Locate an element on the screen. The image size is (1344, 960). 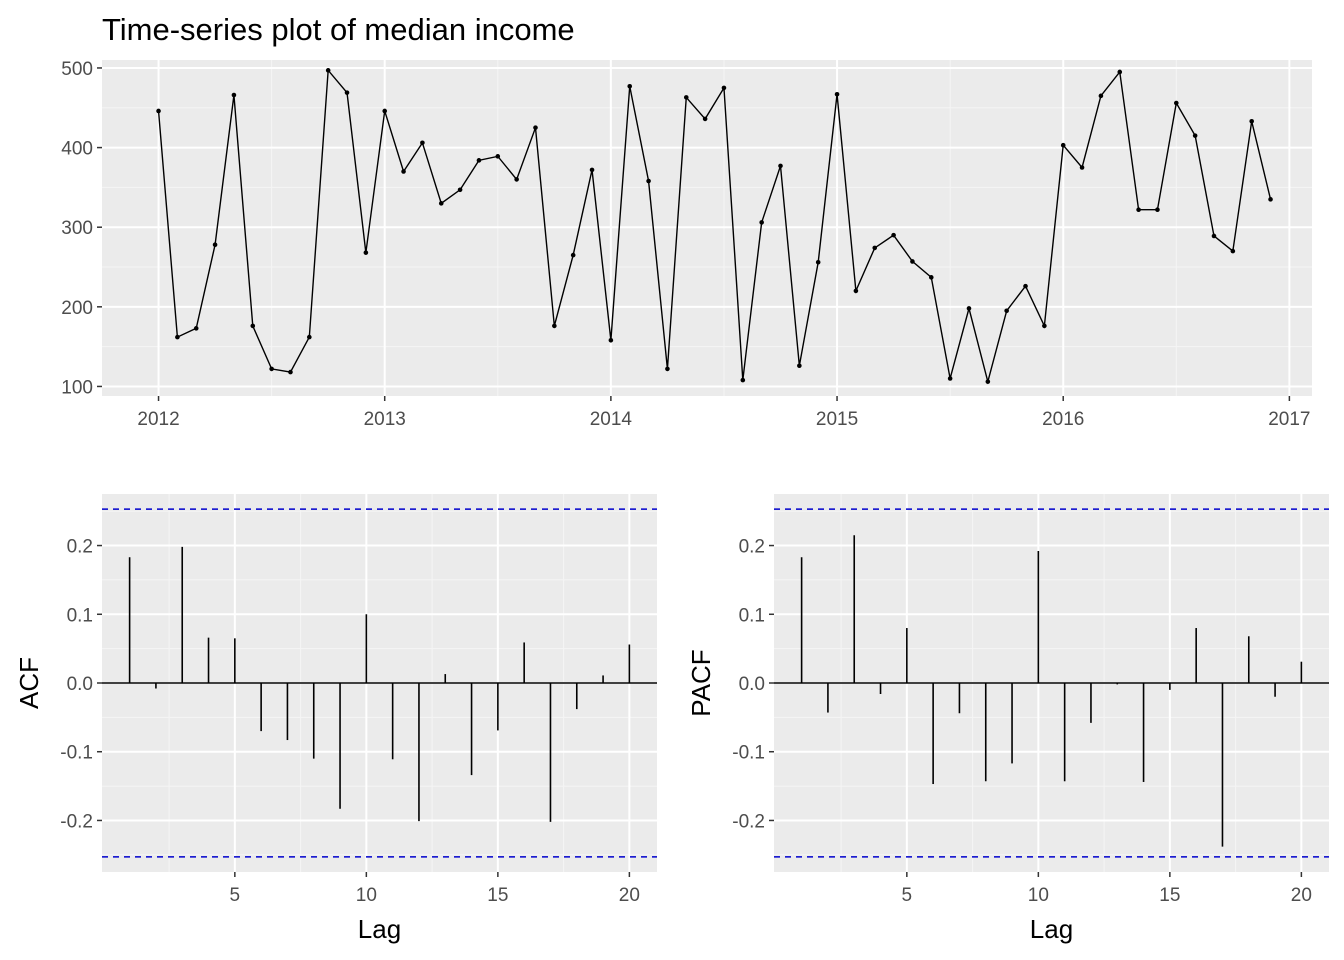
x-tick-label: 2012 is located at coordinates (158, 419).